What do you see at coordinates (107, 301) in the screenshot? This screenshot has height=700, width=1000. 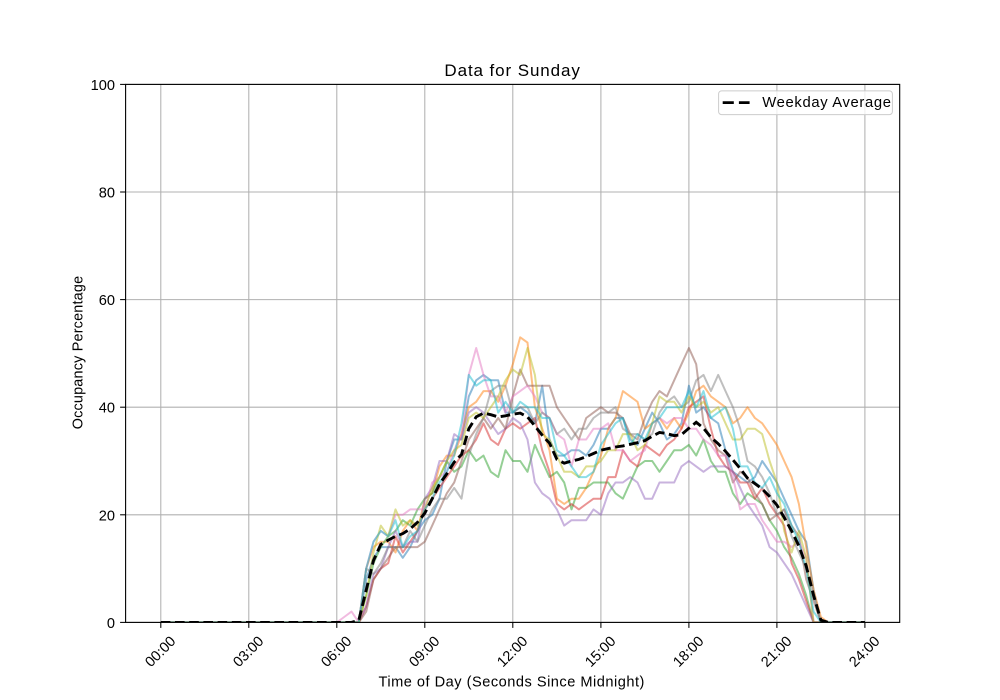 I see `svg-text: 60` at bounding box center [107, 301].